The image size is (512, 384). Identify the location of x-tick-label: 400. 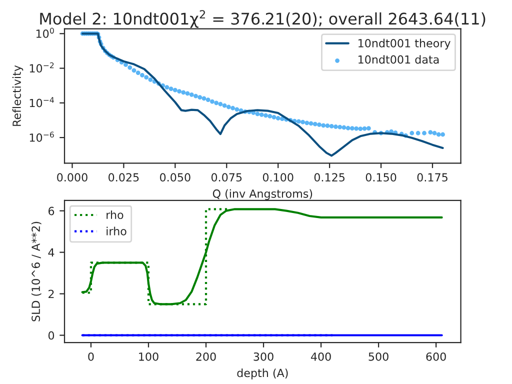
(320, 356).